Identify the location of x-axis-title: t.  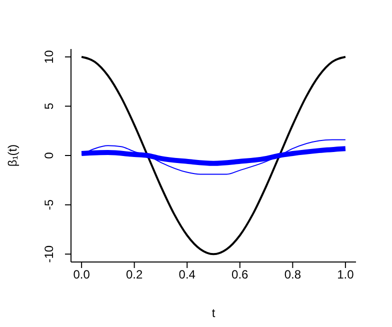
(214, 313).